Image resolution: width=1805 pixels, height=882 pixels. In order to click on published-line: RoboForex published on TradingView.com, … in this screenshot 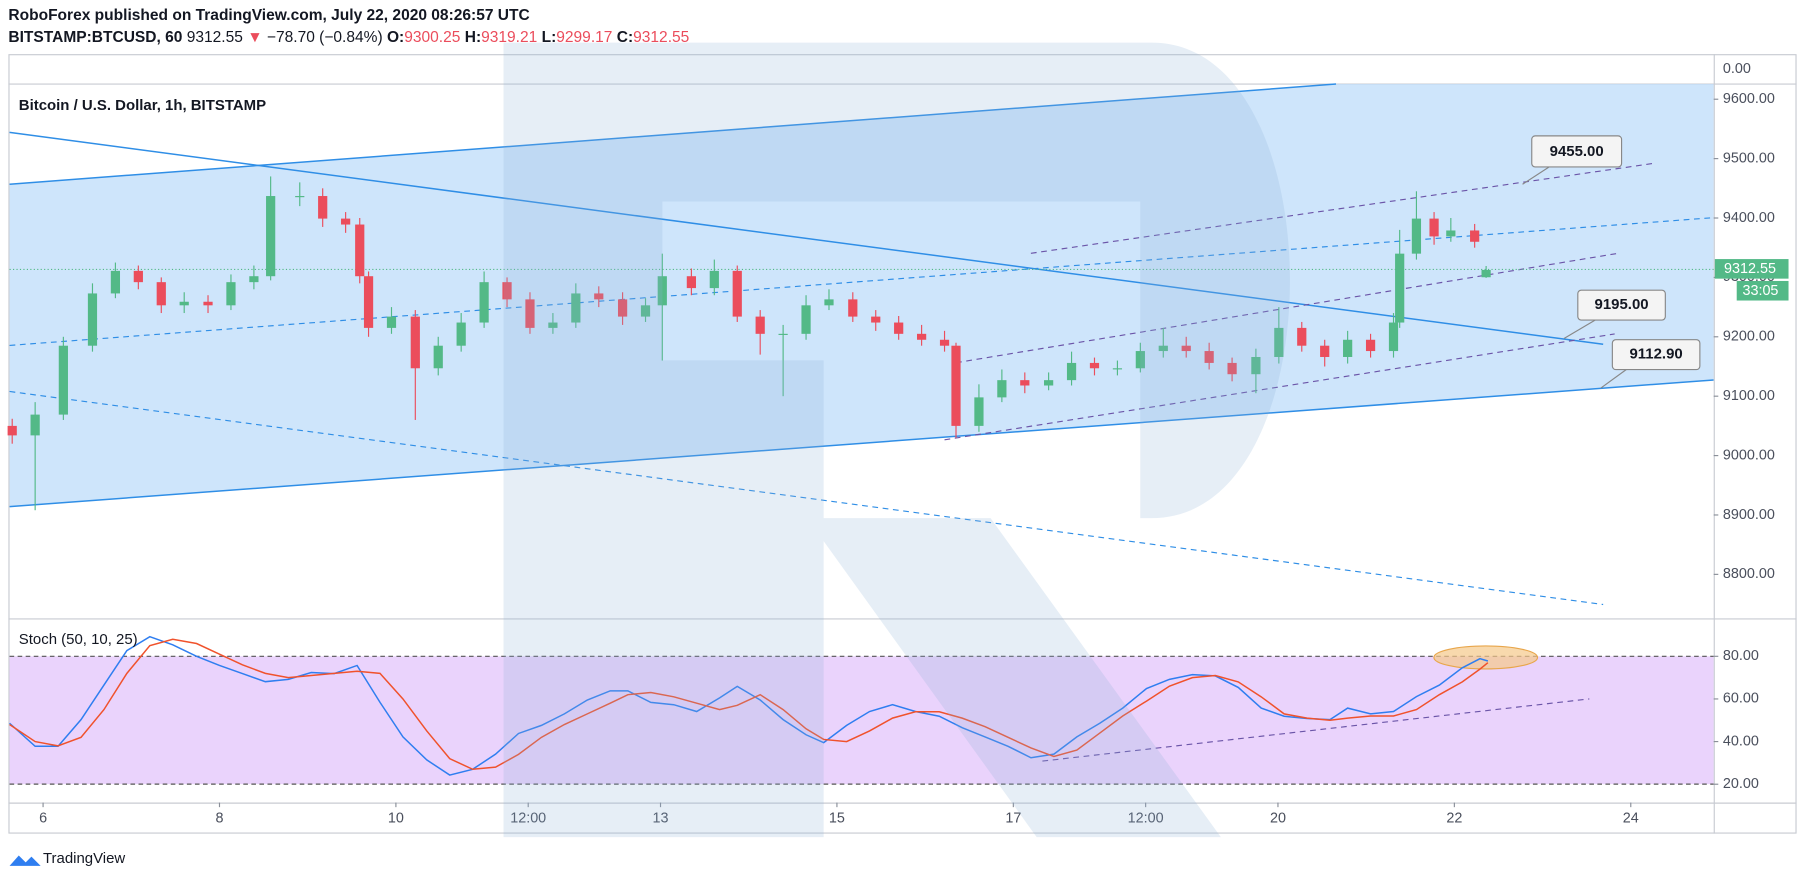, I will do `click(268, 15)`.